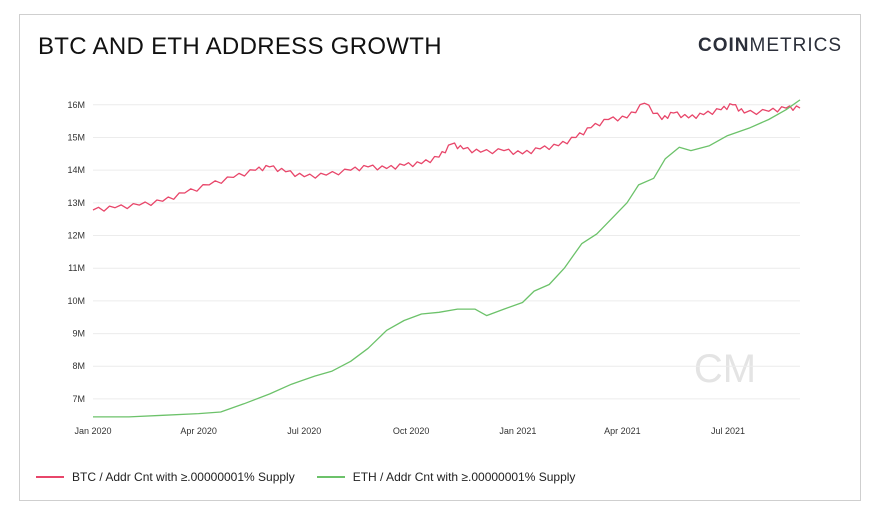 Image resolution: width=880 pixels, height=520 pixels. I want to click on brand-light: METRICS, so click(795, 45).